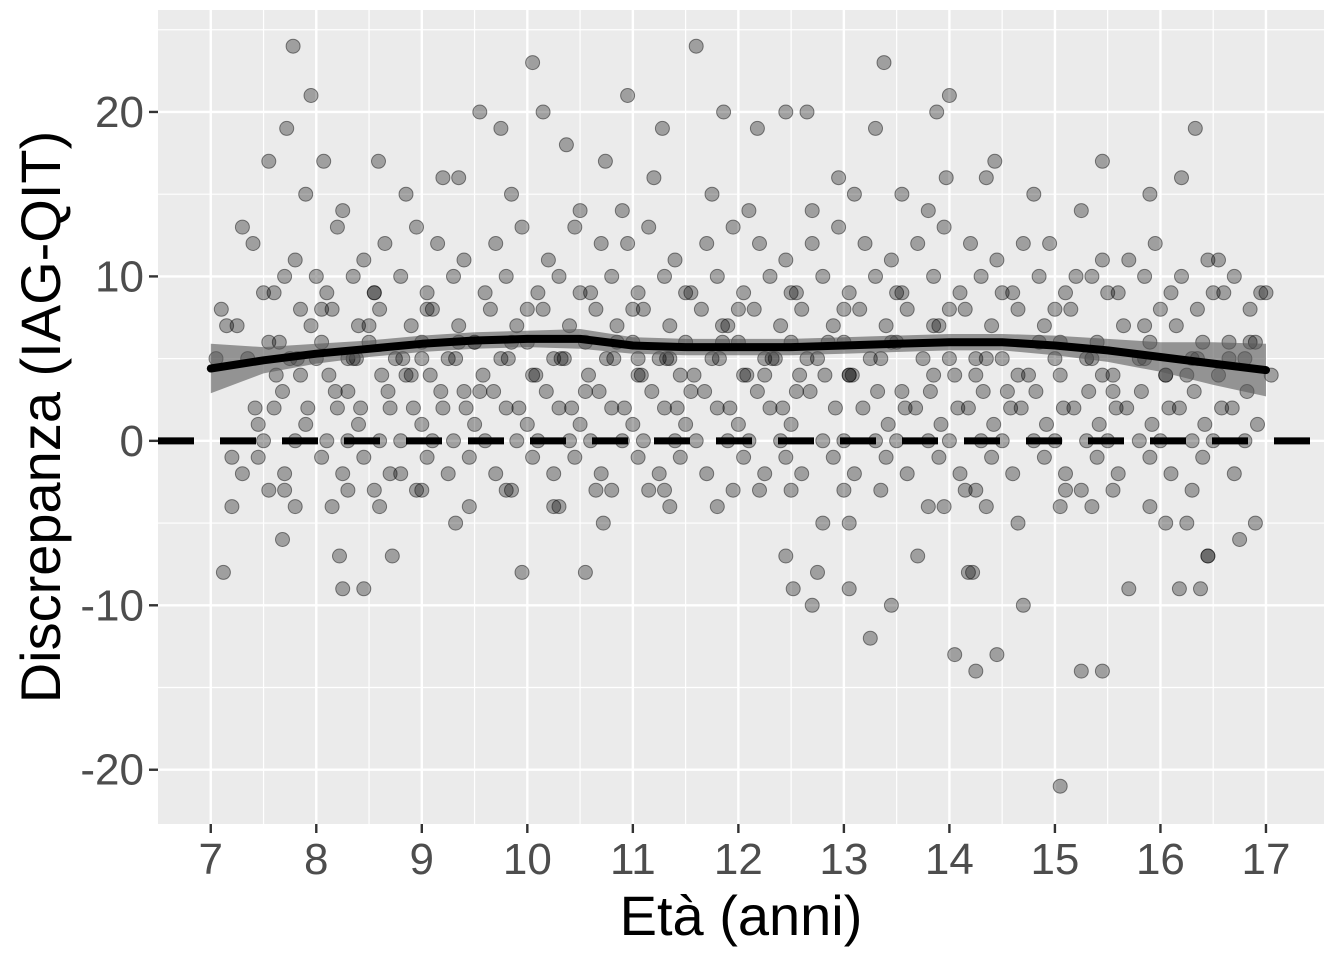  What do you see at coordinates (949, 859) in the screenshot?
I see `x-tick-label: 14` at bounding box center [949, 859].